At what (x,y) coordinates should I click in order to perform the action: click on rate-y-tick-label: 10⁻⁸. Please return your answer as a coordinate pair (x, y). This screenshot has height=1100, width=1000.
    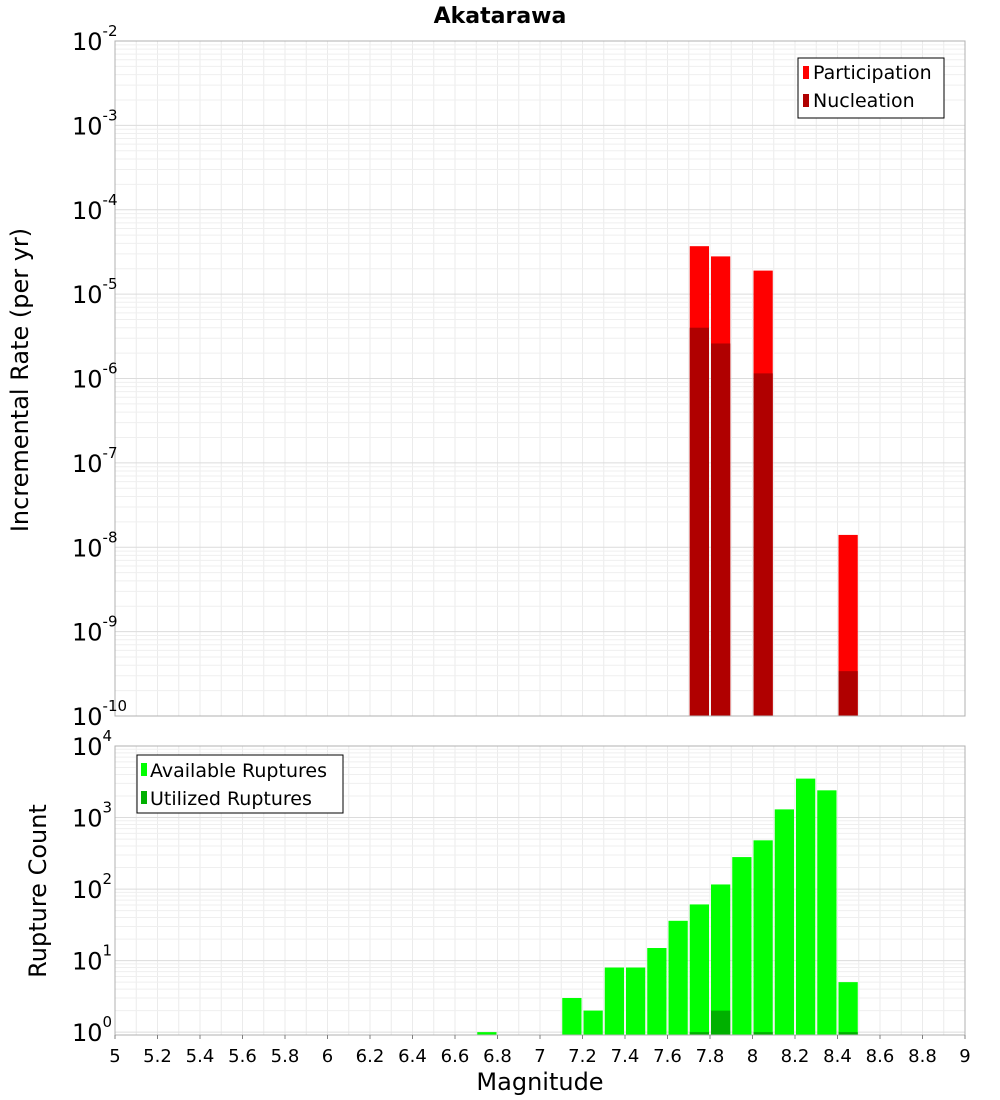
    Looking at the image, I should click on (95, 545).